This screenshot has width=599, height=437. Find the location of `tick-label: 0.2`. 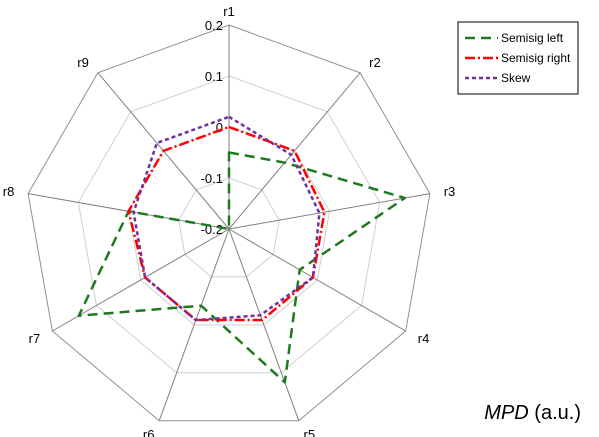

tick-label: 0.2 is located at coordinates (214, 25).